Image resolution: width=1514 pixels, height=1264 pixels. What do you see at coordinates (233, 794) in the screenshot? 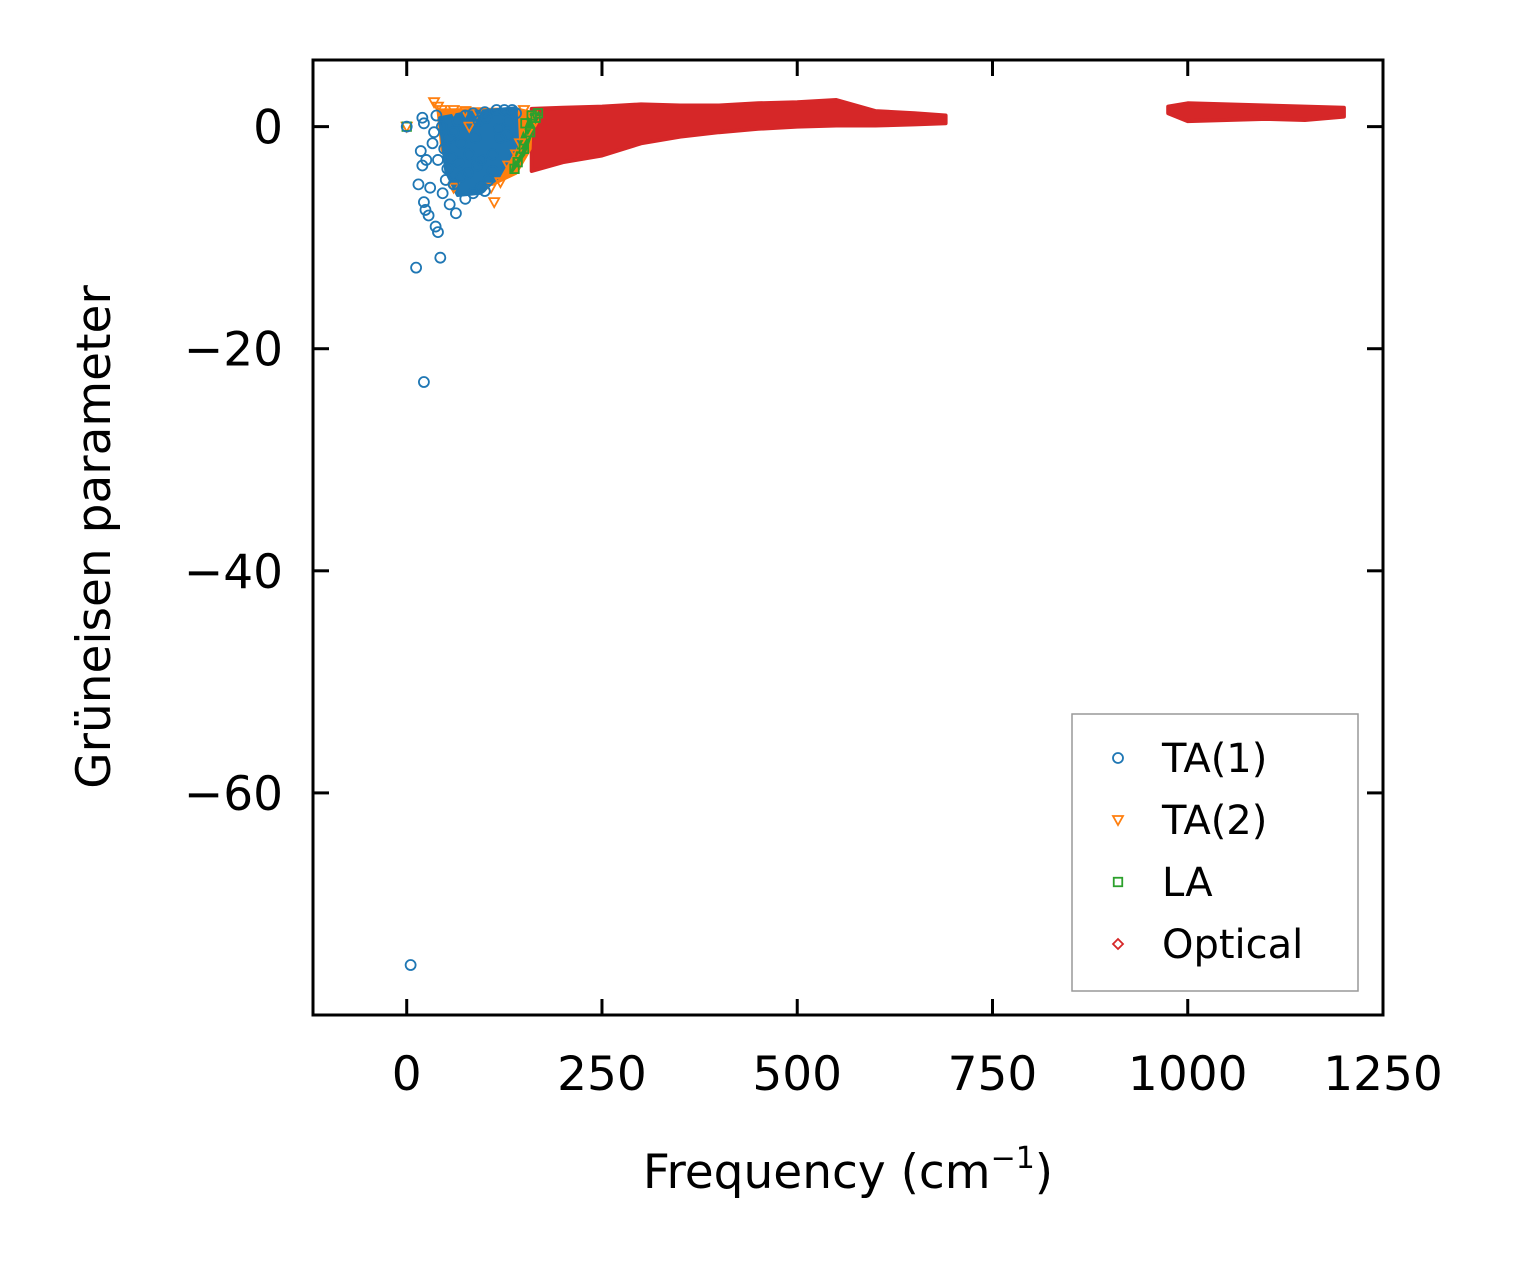
I see `y-tick-label-3: −60` at bounding box center [233, 794].